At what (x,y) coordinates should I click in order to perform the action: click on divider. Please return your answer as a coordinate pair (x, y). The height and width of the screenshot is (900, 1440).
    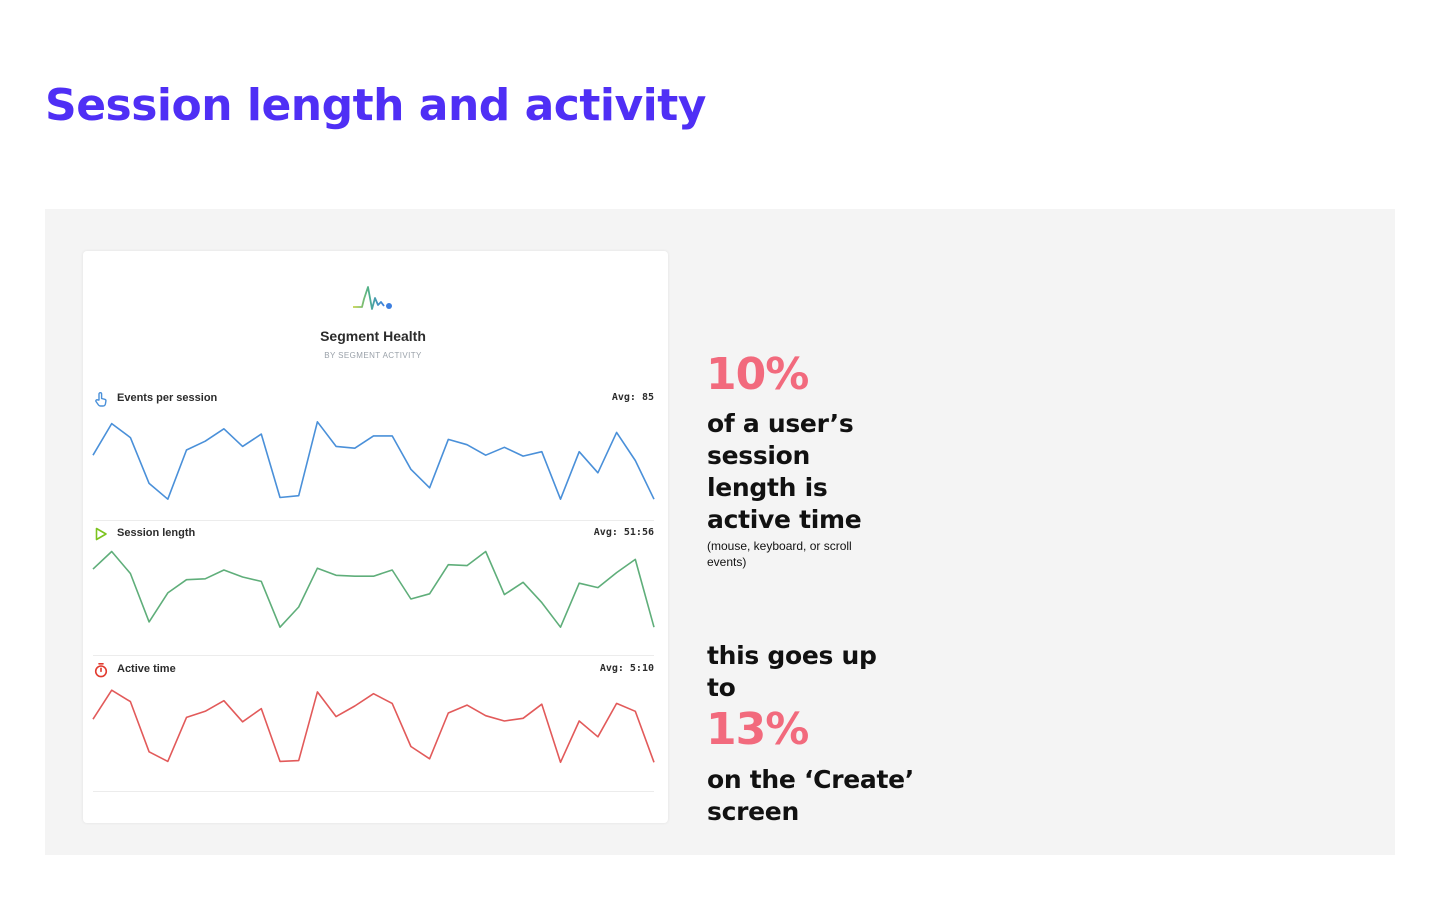
    Looking at the image, I should click on (373, 655).